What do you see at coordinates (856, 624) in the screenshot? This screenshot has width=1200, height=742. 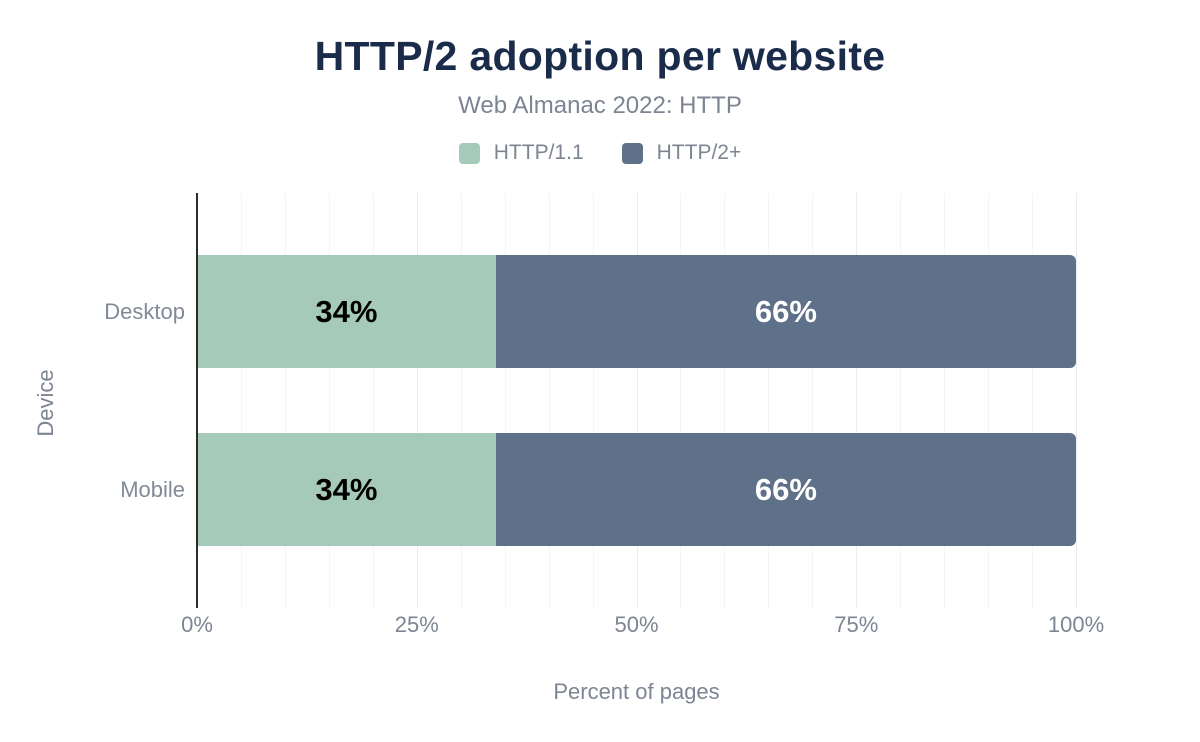 I see `x-tick-label-75: 75%` at bounding box center [856, 624].